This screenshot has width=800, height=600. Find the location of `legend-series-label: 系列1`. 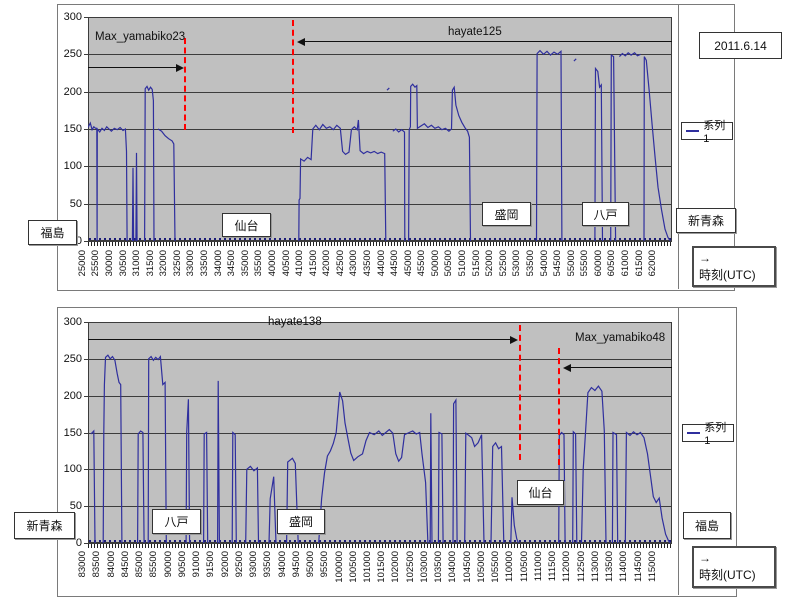

legend-series-label: 系列1 is located at coordinates (715, 434).